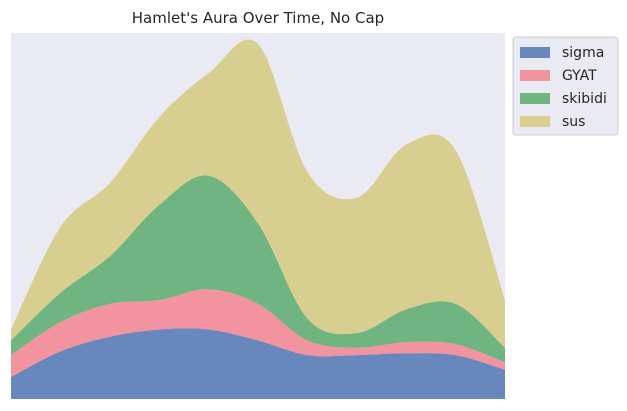 The image size is (627, 411). I want to click on area-sigma, so click(258, 363).